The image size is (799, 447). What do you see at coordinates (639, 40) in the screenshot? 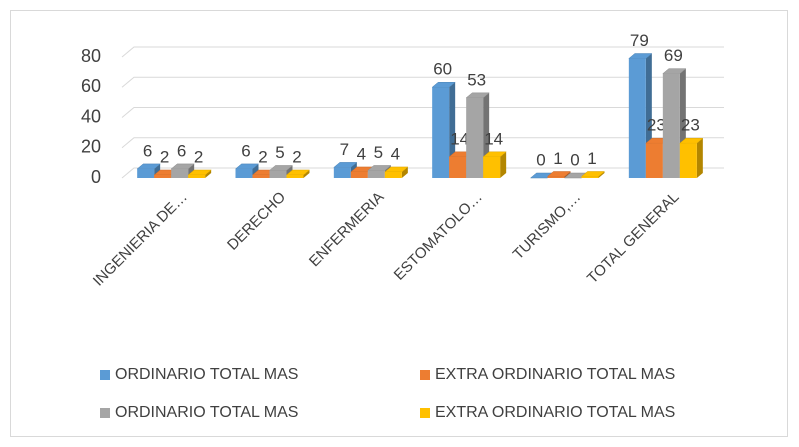
I see `data-label: 79` at bounding box center [639, 40].